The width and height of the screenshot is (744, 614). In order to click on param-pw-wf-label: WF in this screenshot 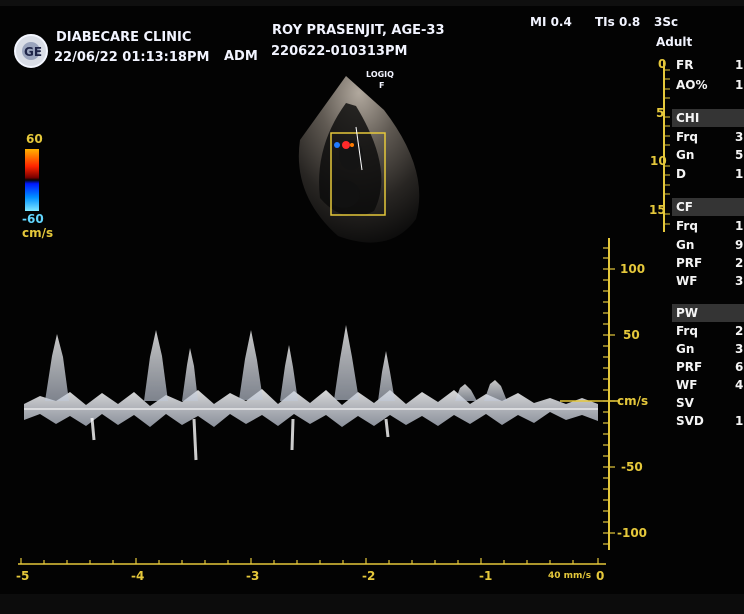, I will do `click(687, 385)`.